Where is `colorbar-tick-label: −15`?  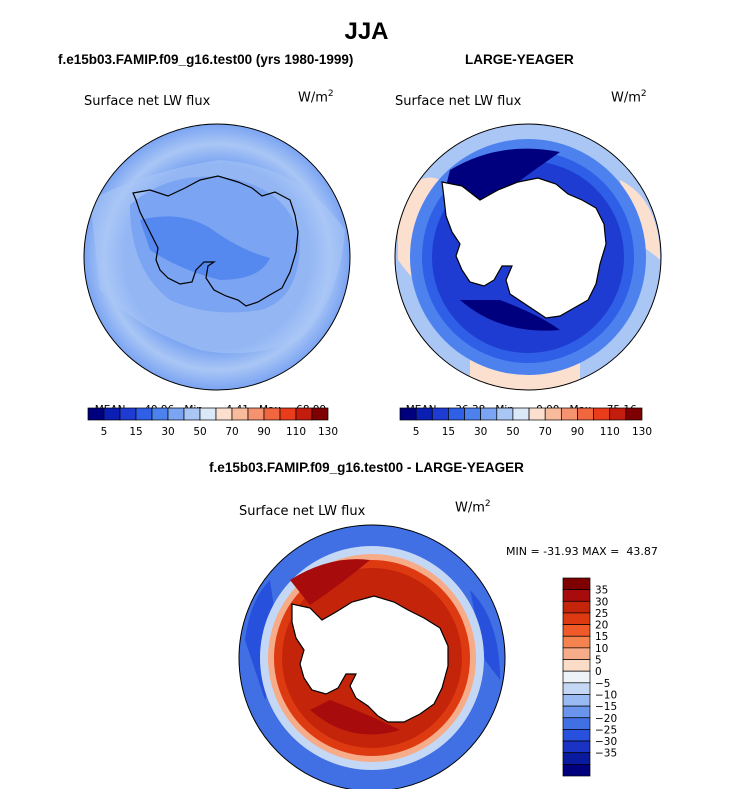
colorbar-tick-label: −15 is located at coordinates (606, 707).